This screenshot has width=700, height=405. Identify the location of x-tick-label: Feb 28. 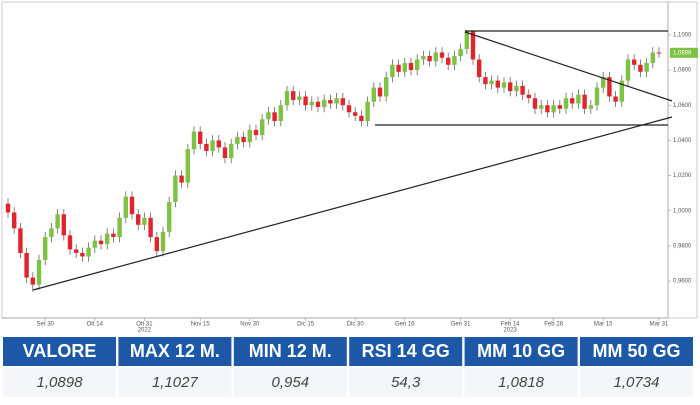
(553, 325).